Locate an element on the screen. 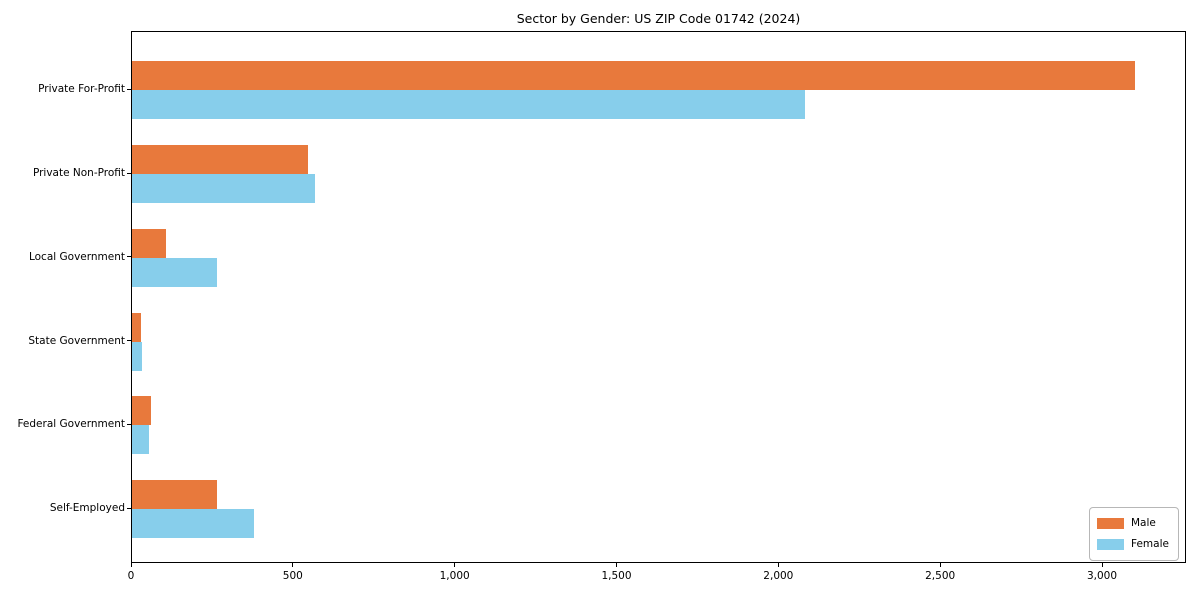 The width and height of the screenshot is (1200, 600). legend-item: Female is located at coordinates (1134, 544).